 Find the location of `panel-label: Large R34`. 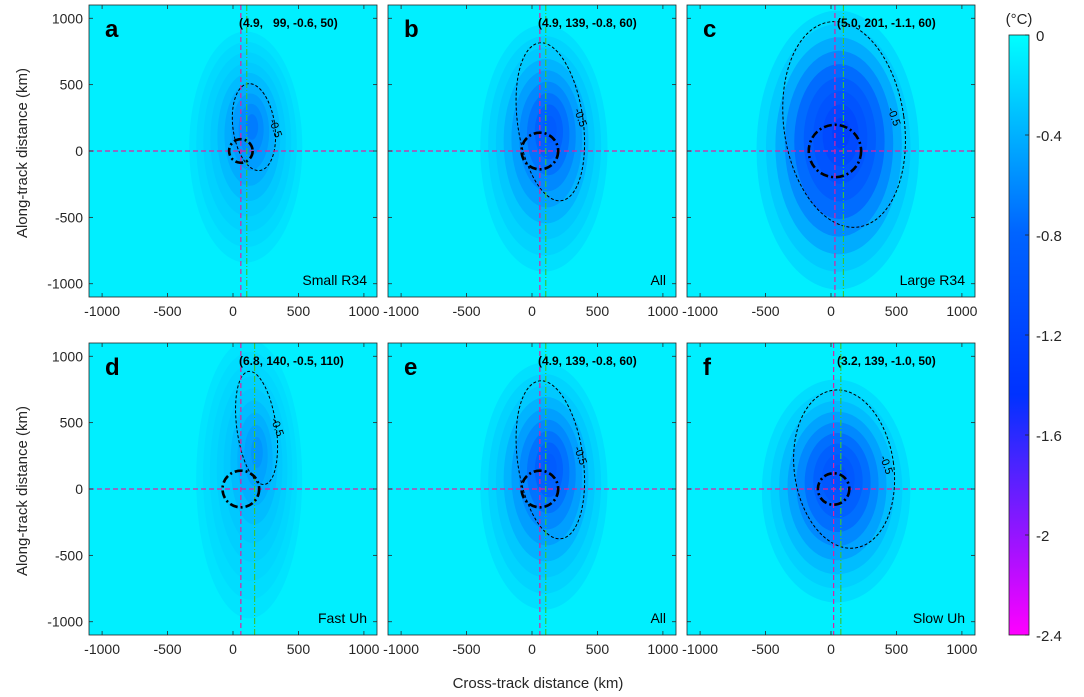

panel-label: Large R34 is located at coordinates (933, 280).